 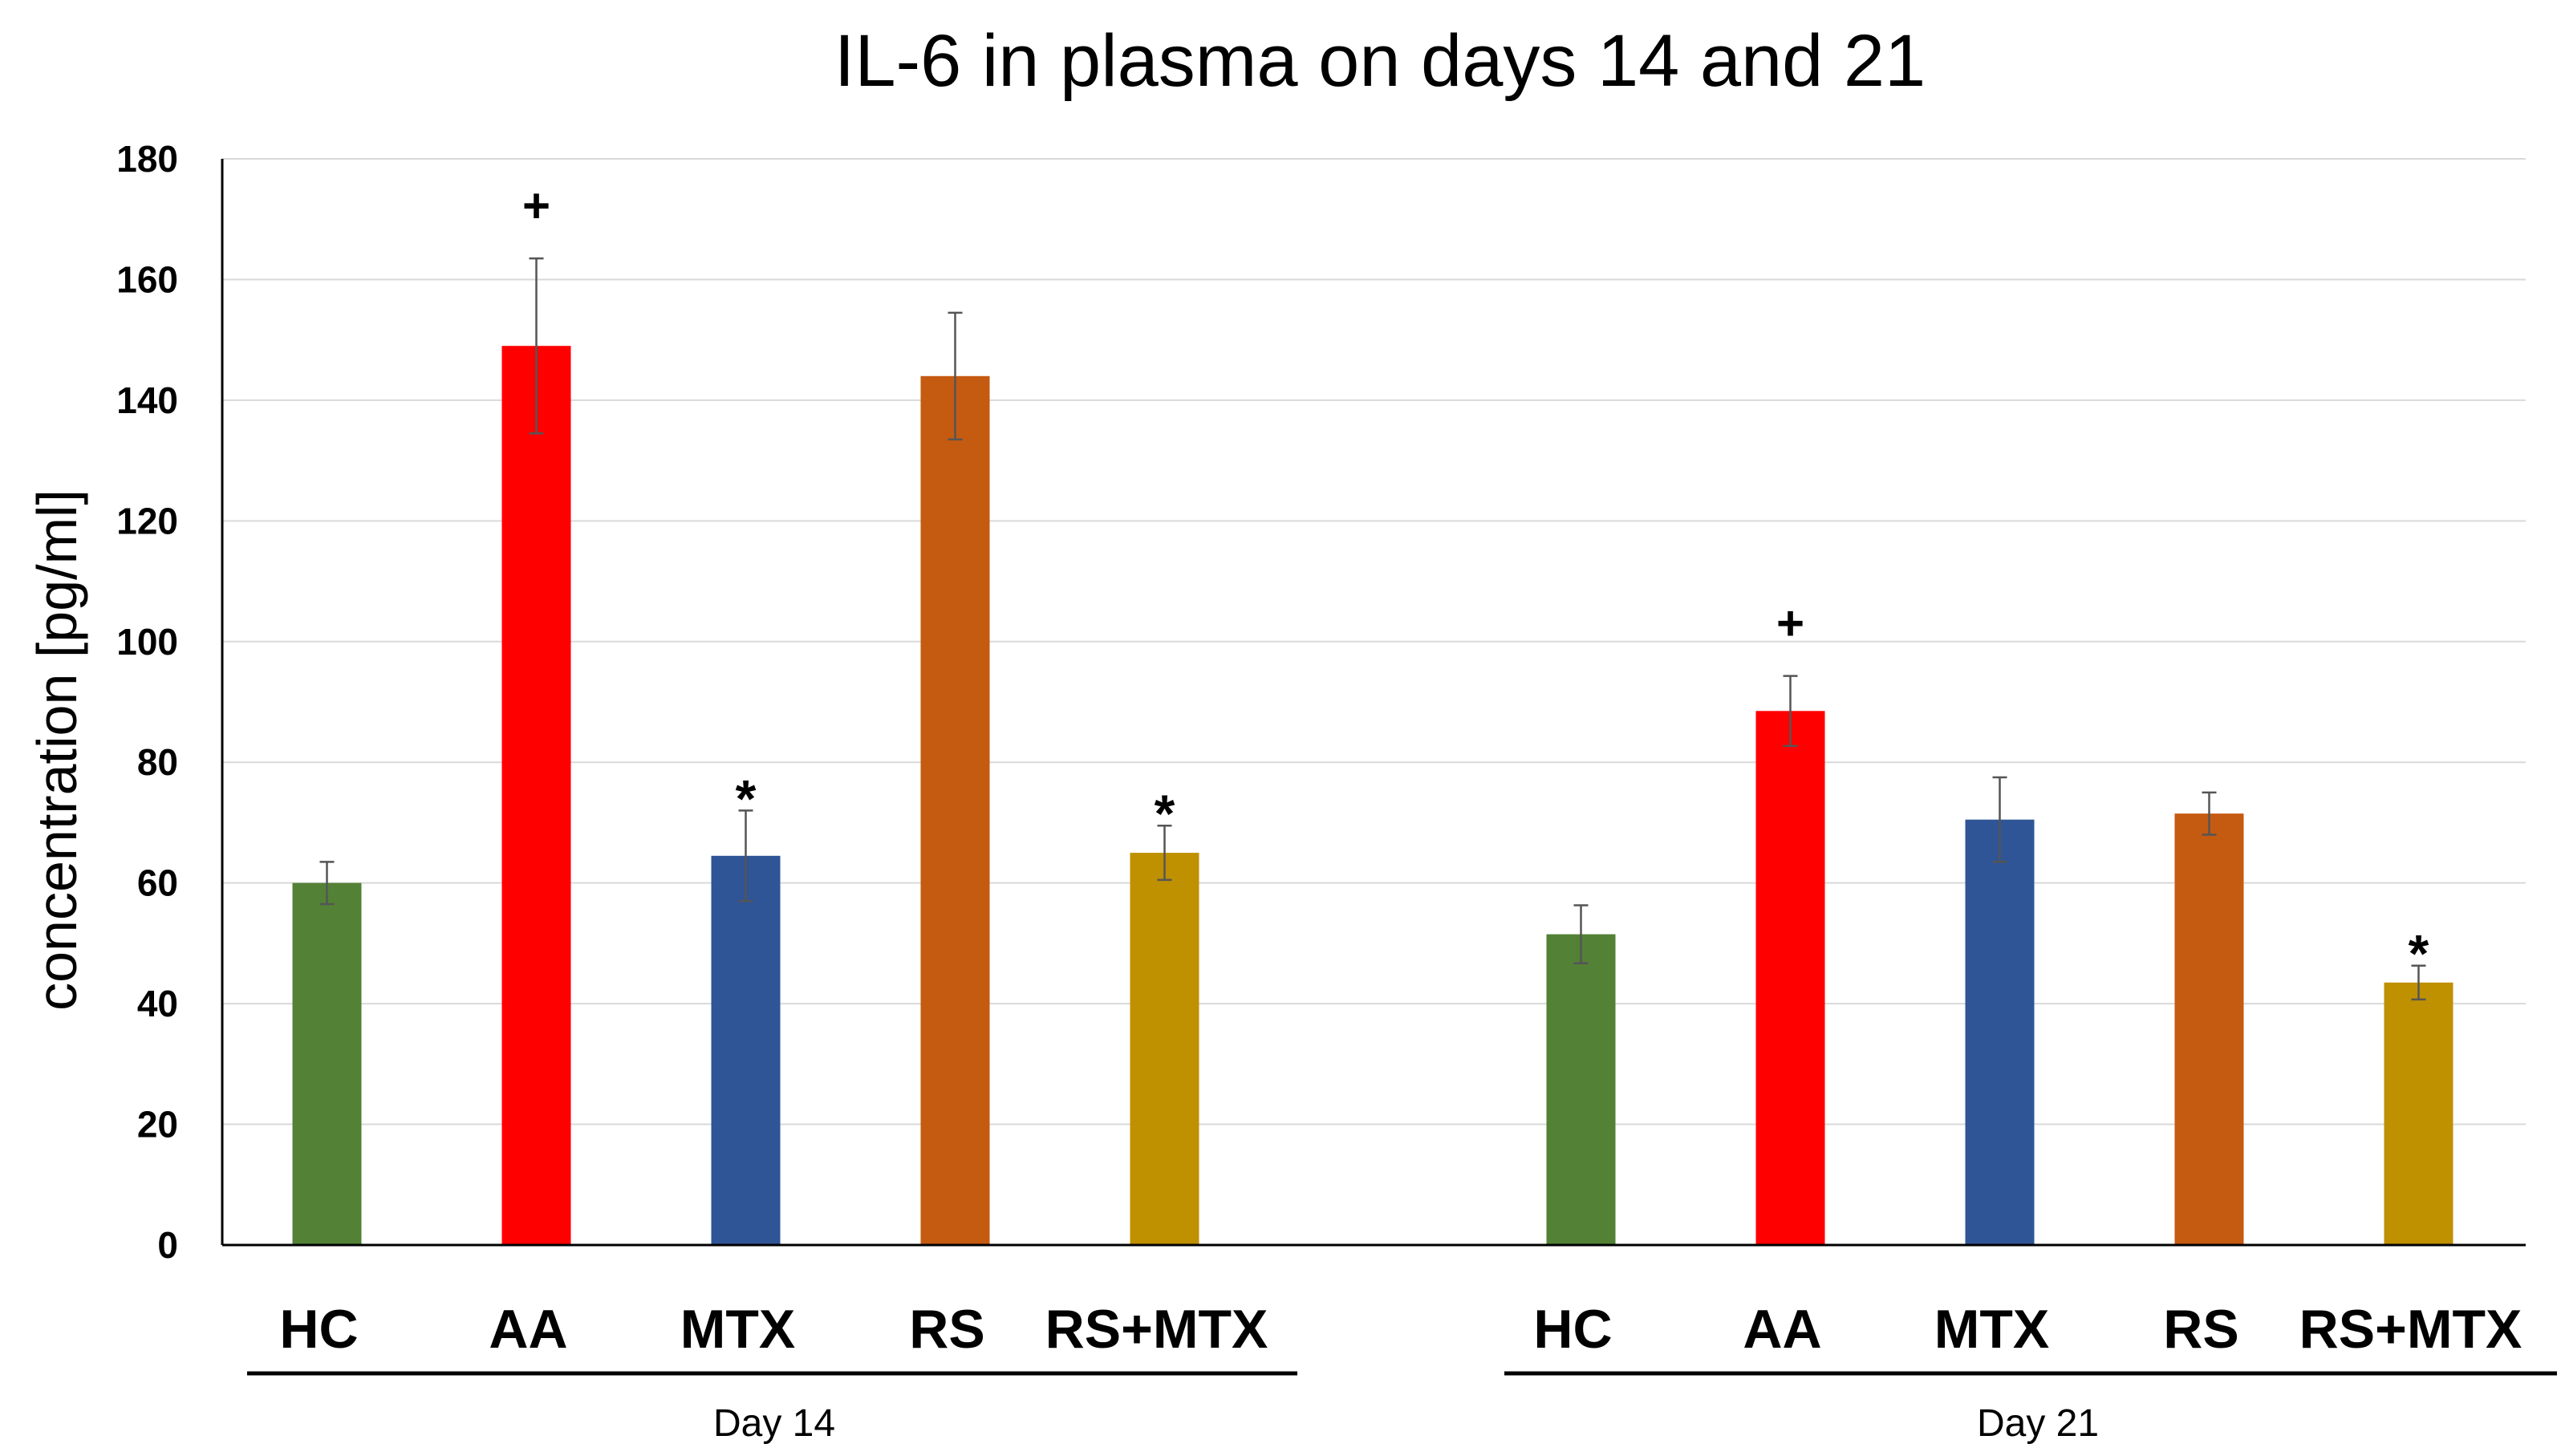 What do you see at coordinates (147, 702) in the screenshot?
I see `y-axis-ticks: 0 20 40 60 80 100 120 140 160 180` at bounding box center [147, 702].